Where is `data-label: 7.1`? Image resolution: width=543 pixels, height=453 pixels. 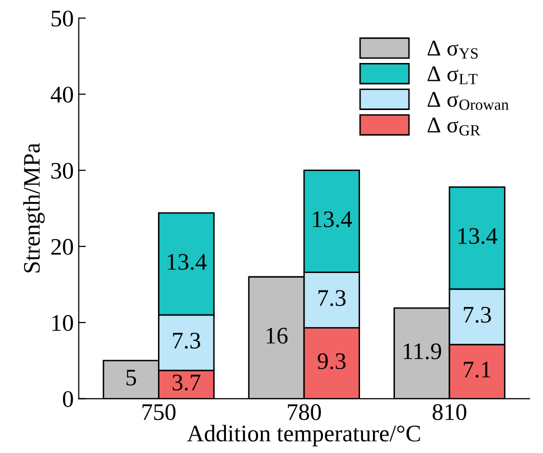
data-label: 7.1 is located at coordinates (477, 370).